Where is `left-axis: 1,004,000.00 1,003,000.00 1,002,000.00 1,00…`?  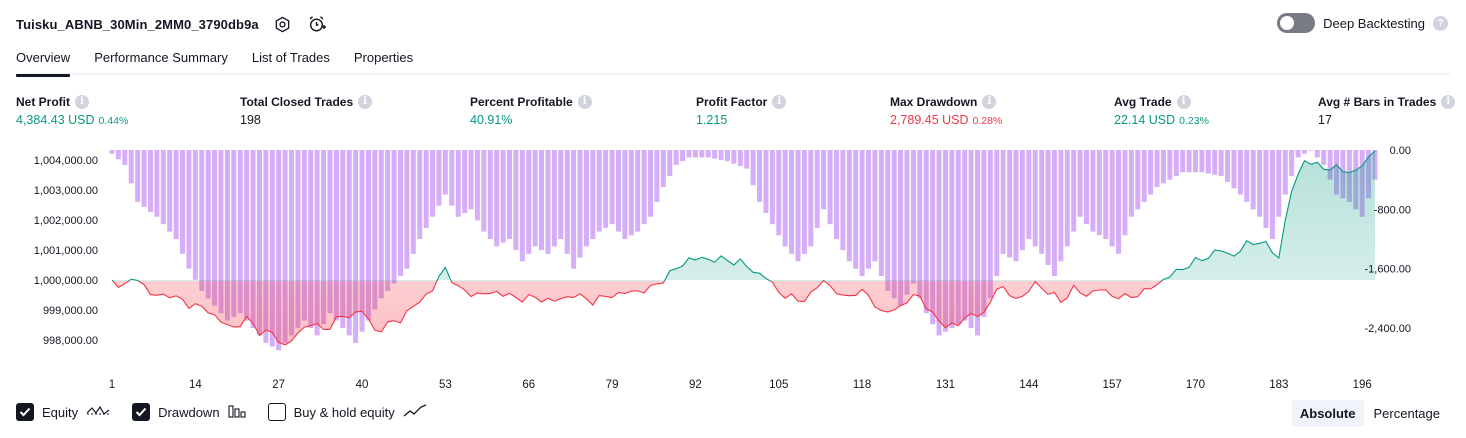 left-axis: 1,004,000.00 1,003,000.00 1,002,000.00 1,00… is located at coordinates (66, 251).